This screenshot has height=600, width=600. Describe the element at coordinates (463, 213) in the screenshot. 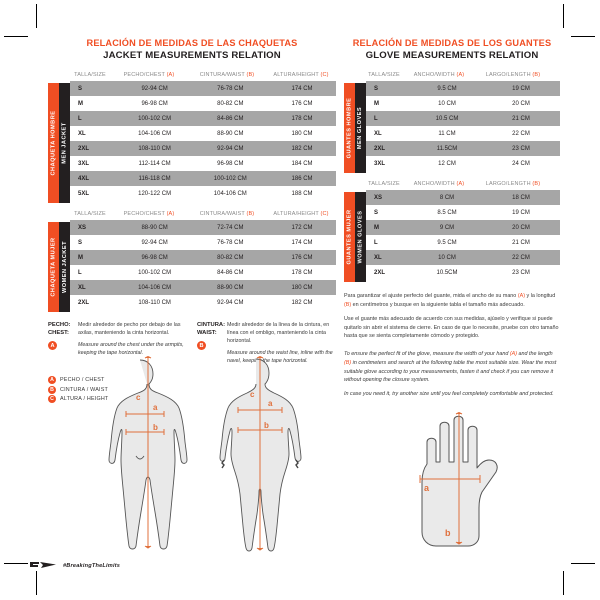

I see `table-row: S 8.5 CM 19 CM` at that location.